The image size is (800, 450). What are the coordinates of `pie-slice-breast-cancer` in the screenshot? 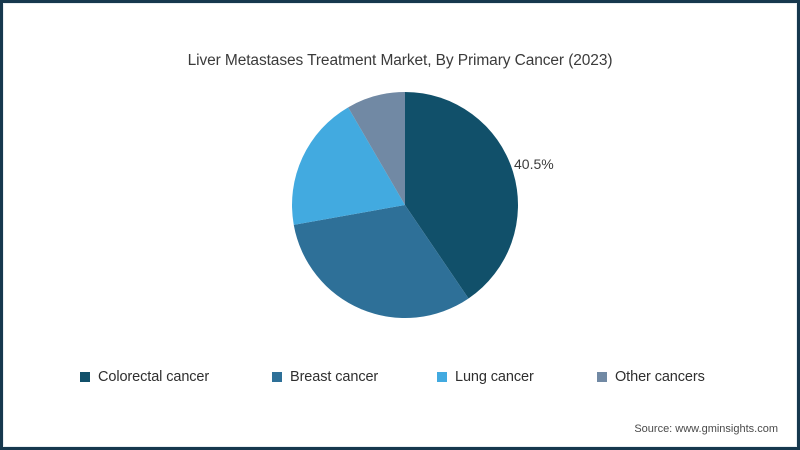 It's located at (381, 261).